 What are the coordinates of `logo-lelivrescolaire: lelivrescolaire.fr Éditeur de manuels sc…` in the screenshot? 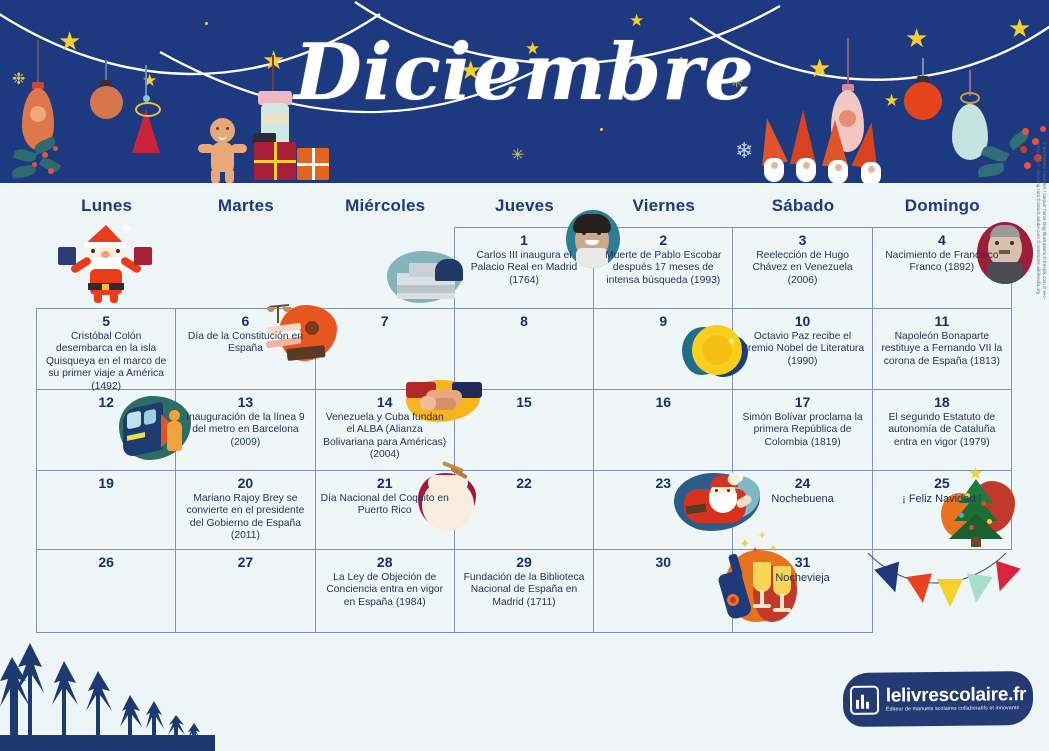 It's located at (938, 699).